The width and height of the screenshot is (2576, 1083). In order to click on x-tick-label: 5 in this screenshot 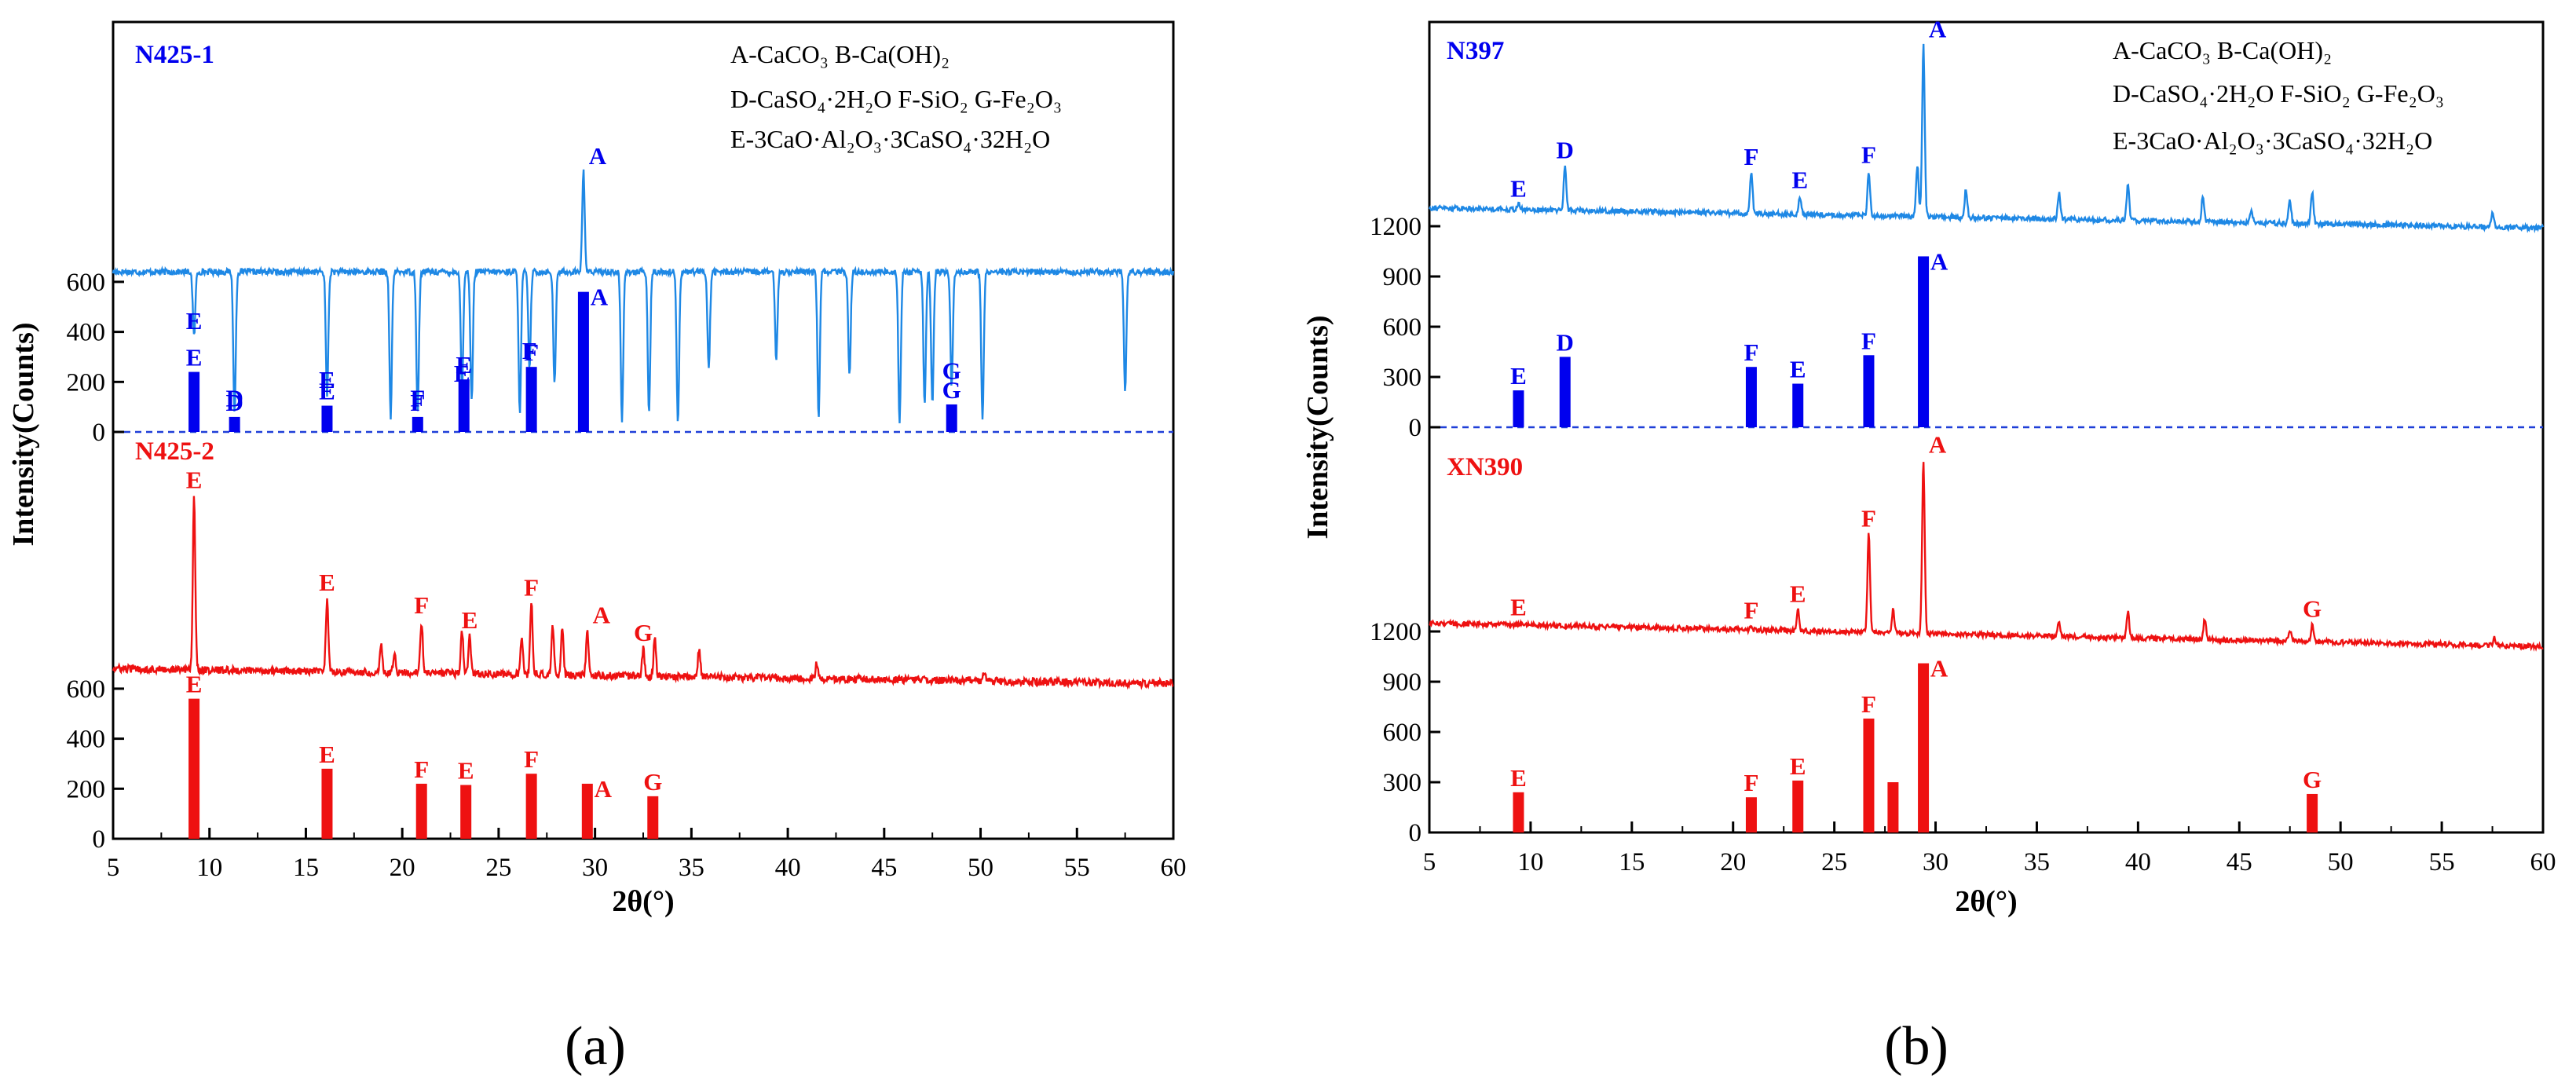, I will do `click(1430, 862)`.